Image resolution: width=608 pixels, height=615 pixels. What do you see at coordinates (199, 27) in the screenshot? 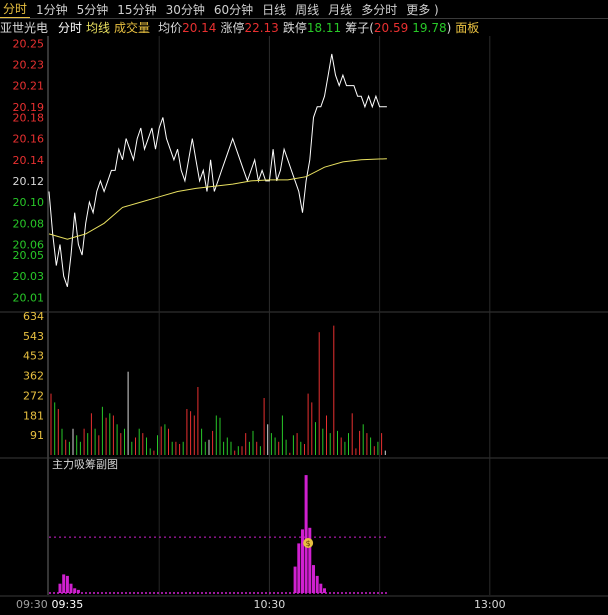
I see `avg-price-value: 20.14` at bounding box center [199, 27].